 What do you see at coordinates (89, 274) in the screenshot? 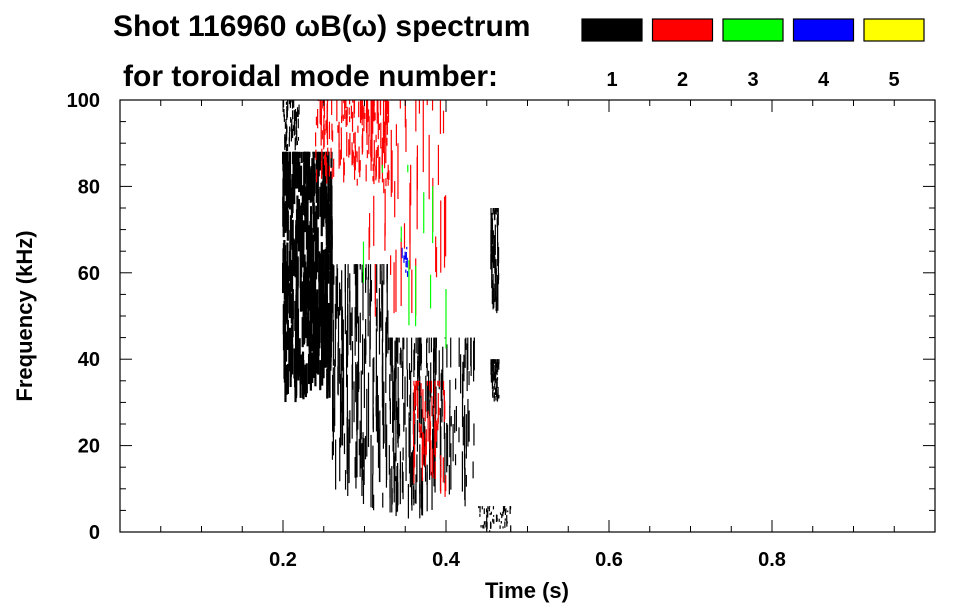
I see `y-tick-label: 60` at bounding box center [89, 274].